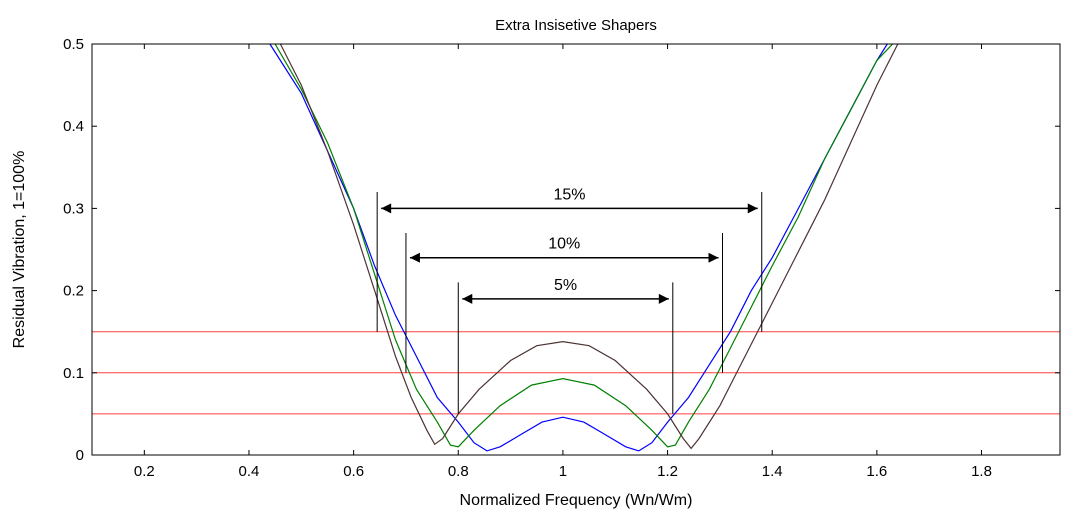 The height and width of the screenshot is (512, 1067). I want to click on y-axis-label: Residual Vibration, 1=100%, so click(19, 250).